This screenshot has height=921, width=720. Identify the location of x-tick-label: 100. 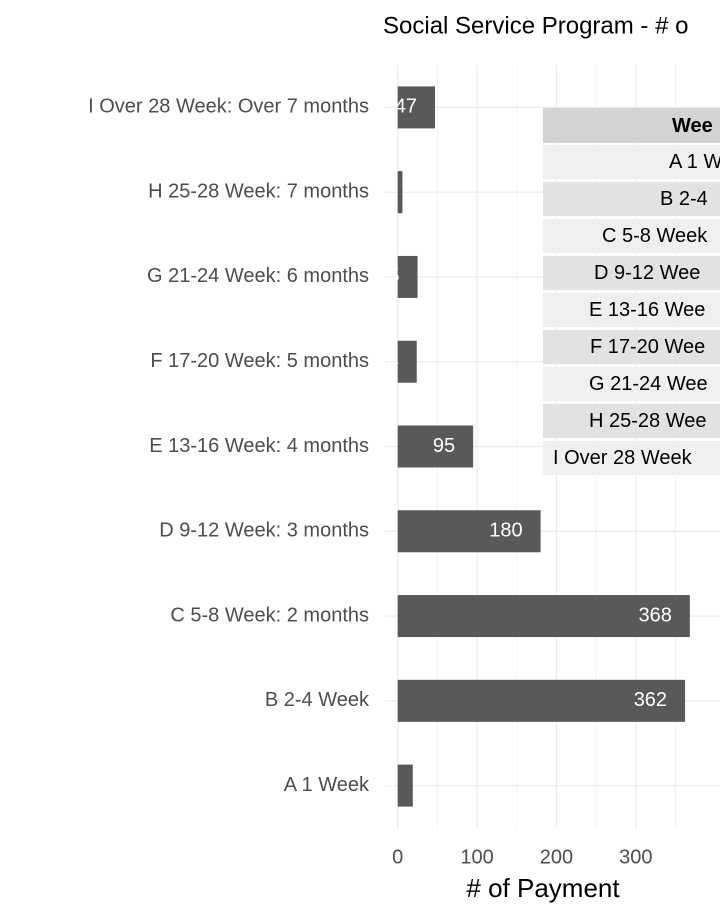
(476, 857).